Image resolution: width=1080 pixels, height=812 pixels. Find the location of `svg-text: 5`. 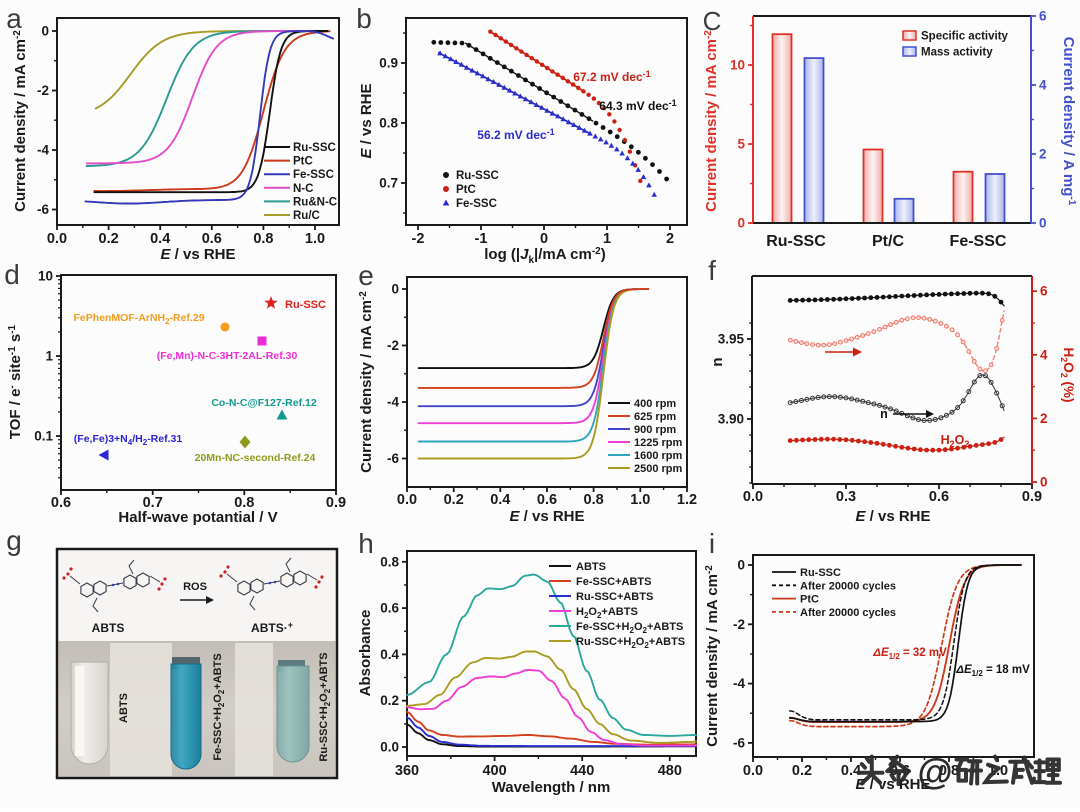

svg-text: 5 is located at coordinates (741, 144).